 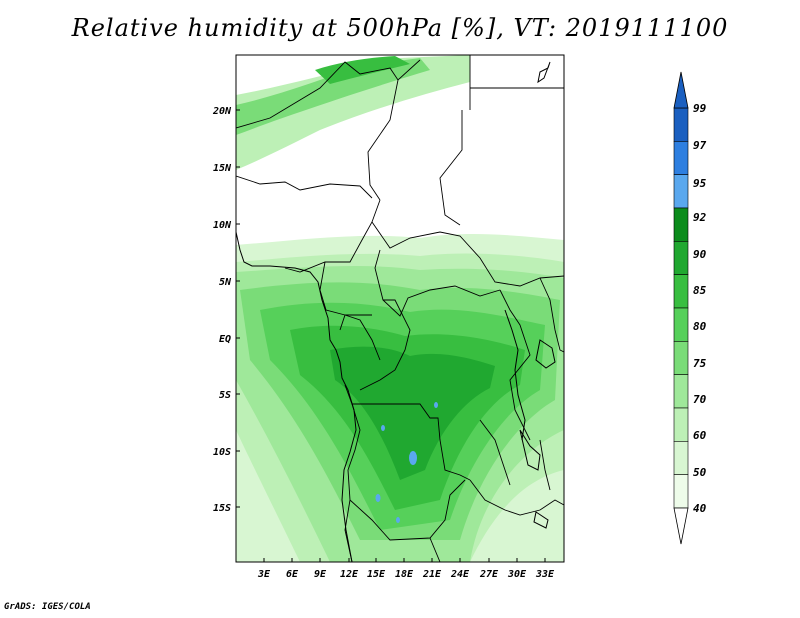 What do you see at coordinates (700, 108) in the screenshot?
I see `colorbar-label: 99` at bounding box center [700, 108].